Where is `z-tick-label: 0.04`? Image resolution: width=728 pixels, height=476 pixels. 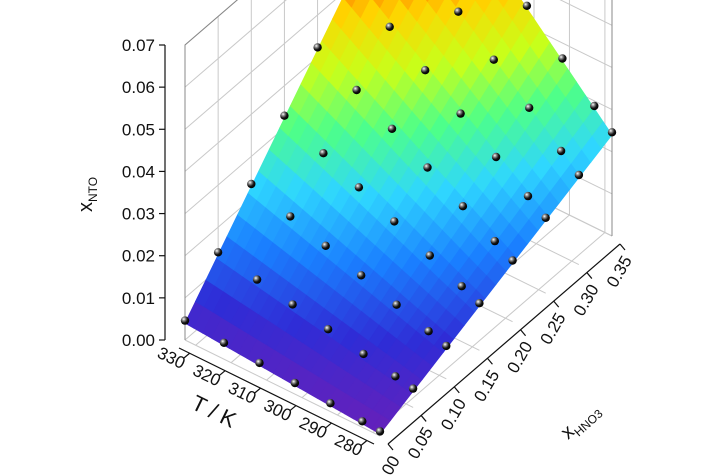 z-tick-label: 0.04 is located at coordinates (138, 171).